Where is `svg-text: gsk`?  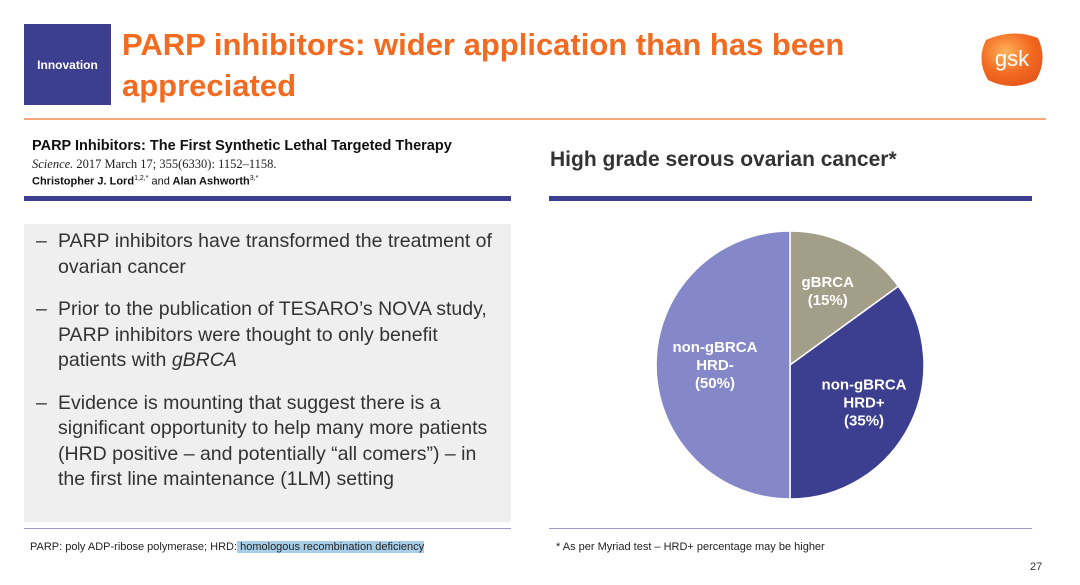
svg-text: gsk is located at coordinates (1012, 58).